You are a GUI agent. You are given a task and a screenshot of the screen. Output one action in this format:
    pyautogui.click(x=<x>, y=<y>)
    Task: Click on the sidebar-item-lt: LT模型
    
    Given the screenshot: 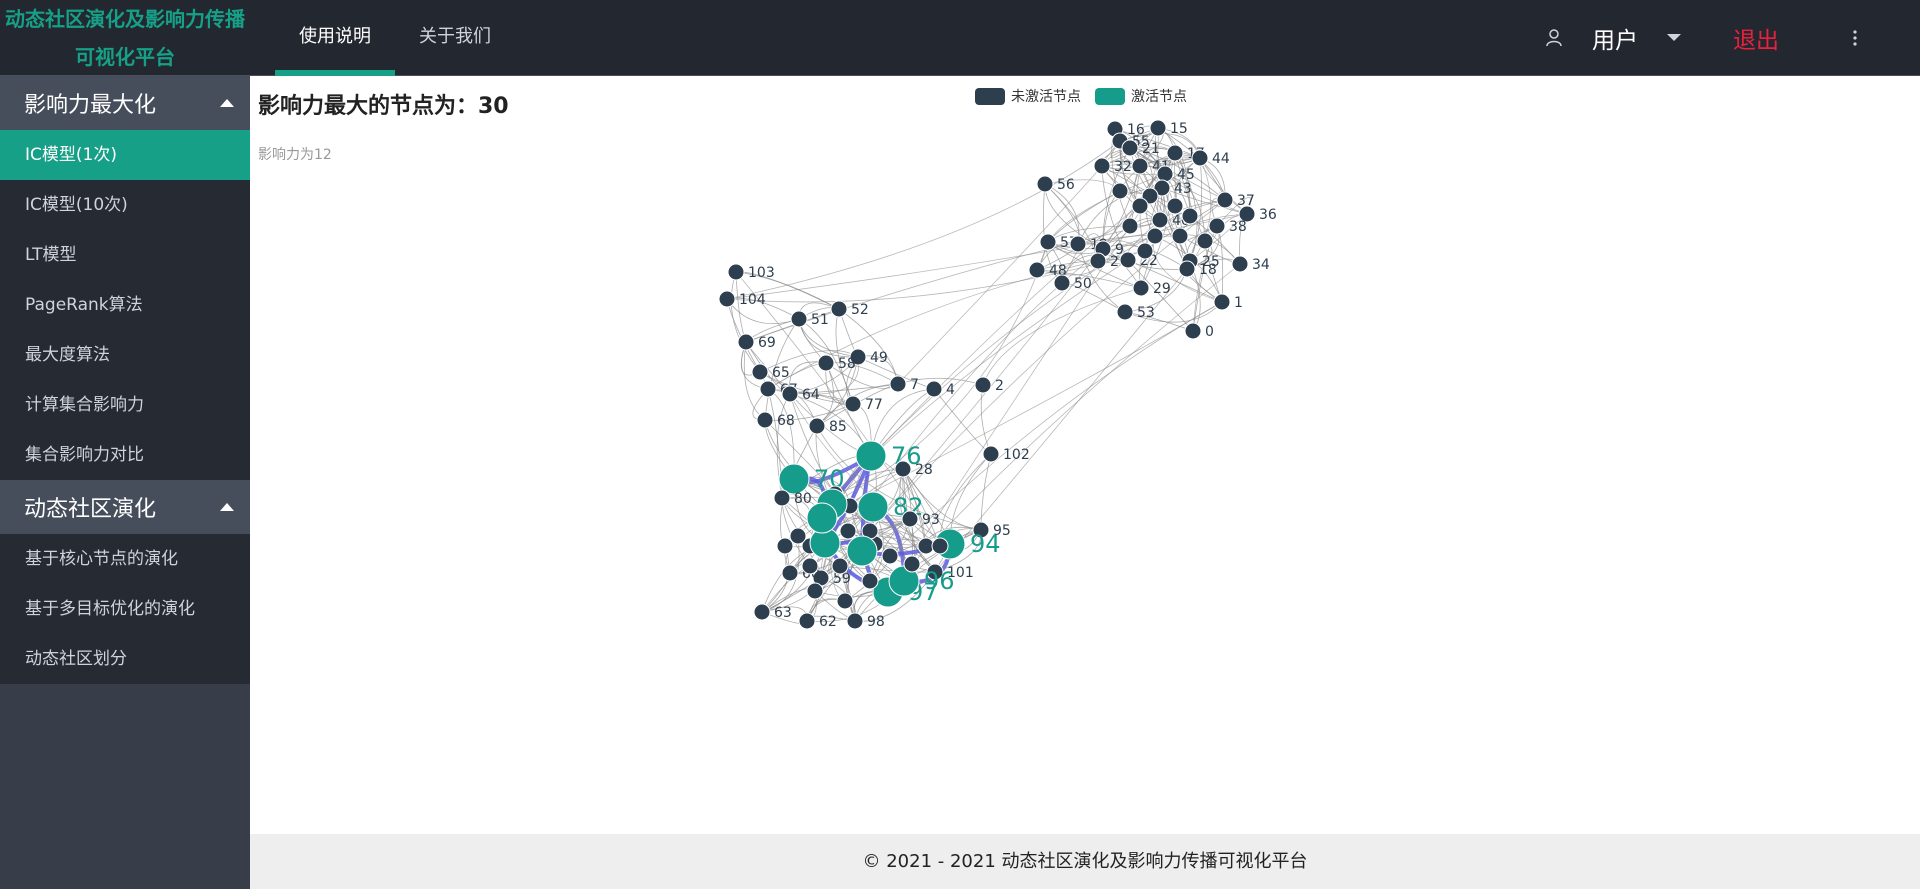 What is the action you would take?
    pyautogui.click(x=51, y=255)
    